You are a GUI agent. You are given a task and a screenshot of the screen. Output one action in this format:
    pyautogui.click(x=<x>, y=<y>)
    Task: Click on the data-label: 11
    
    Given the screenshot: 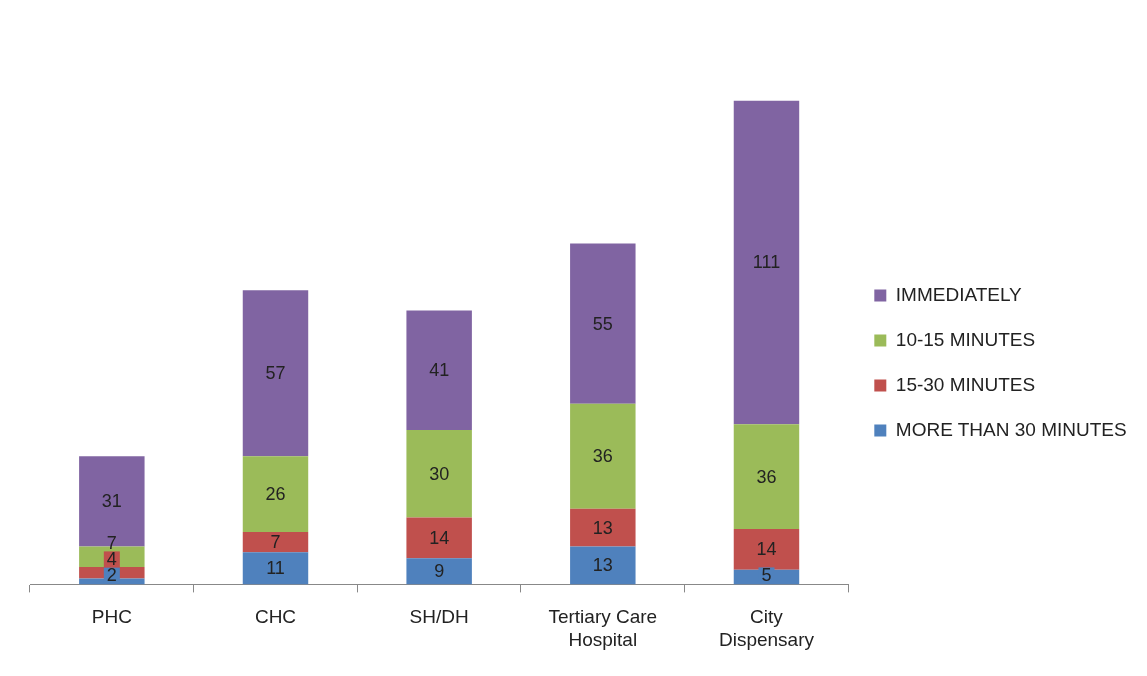 What is the action you would take?
    pyautogui.click(x=275, y=568)
    